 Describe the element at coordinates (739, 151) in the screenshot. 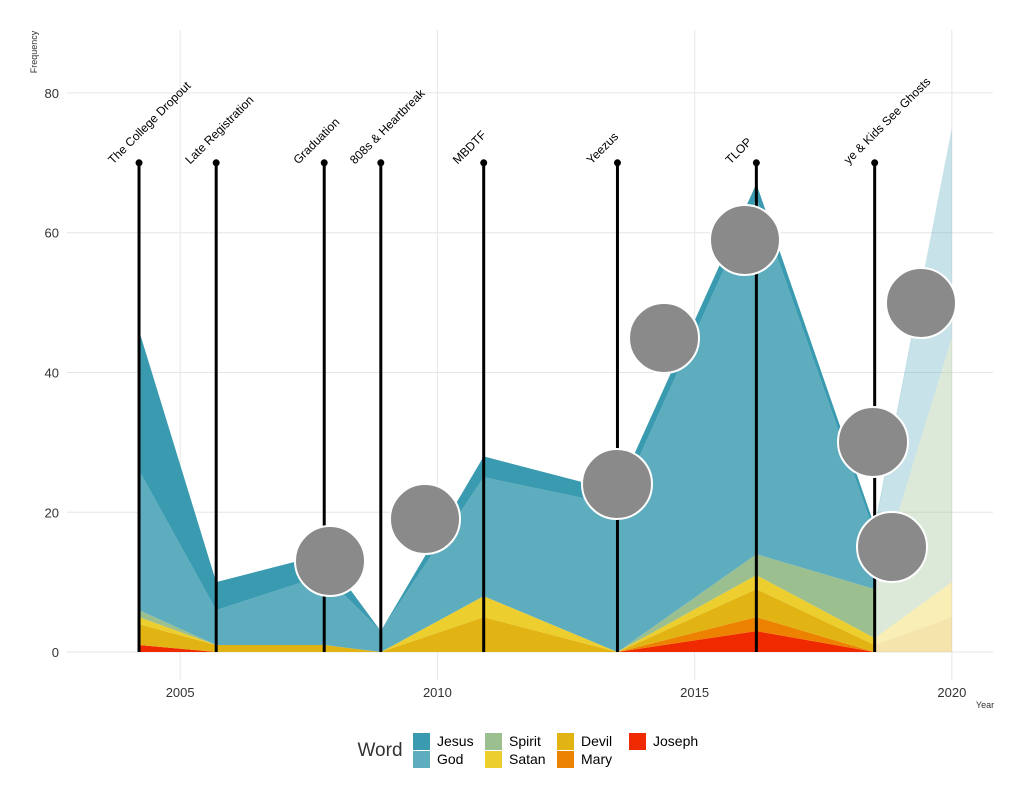

I see `album-label: TLOP` at that location.